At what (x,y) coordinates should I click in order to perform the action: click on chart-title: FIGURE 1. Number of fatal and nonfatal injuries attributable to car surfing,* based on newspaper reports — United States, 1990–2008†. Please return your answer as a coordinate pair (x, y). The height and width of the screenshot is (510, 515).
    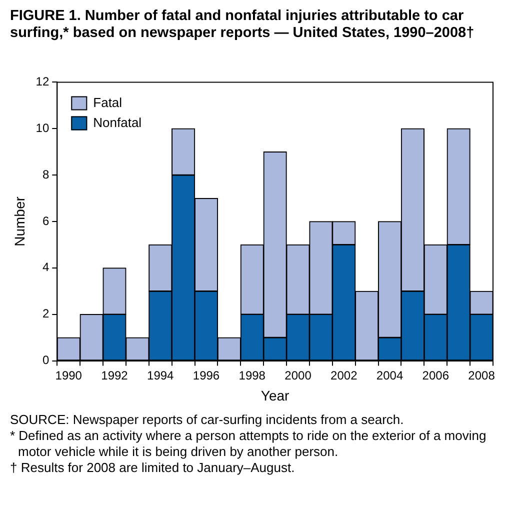
    Looking at the image, I should click on (243, 25).